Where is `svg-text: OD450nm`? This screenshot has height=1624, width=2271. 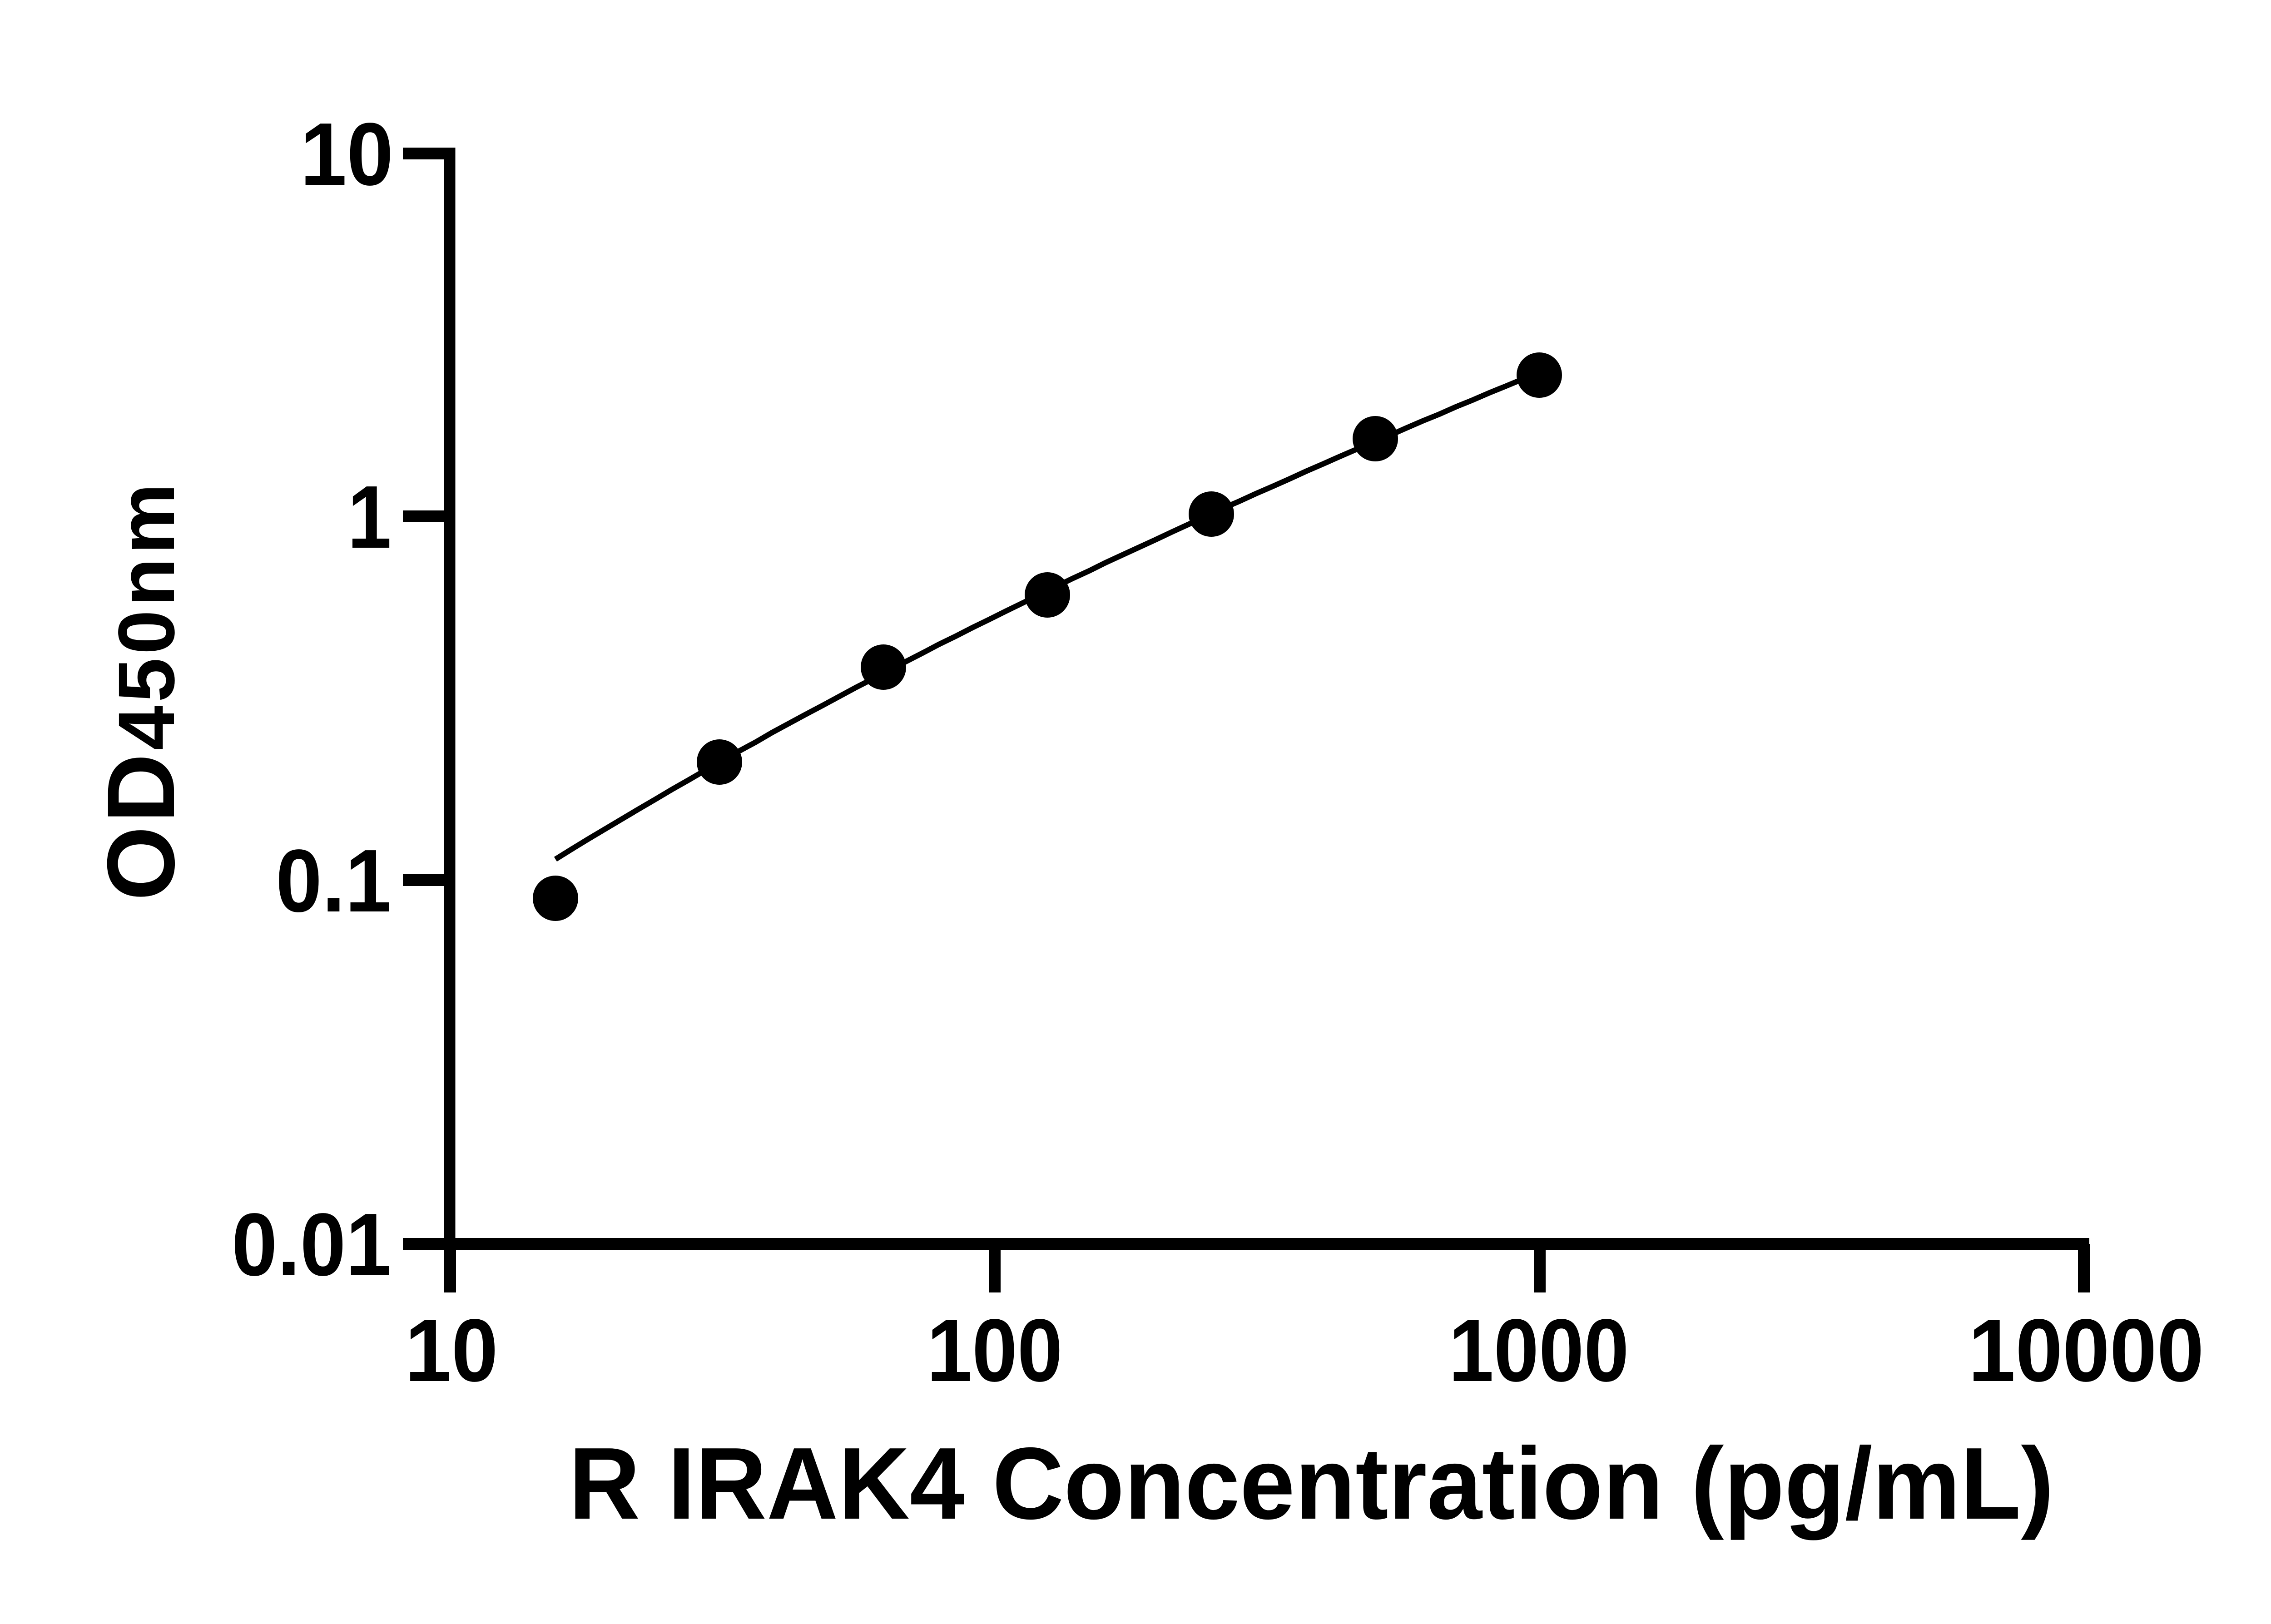
svg-text: OD450nm is located at coordinates (140, 690).